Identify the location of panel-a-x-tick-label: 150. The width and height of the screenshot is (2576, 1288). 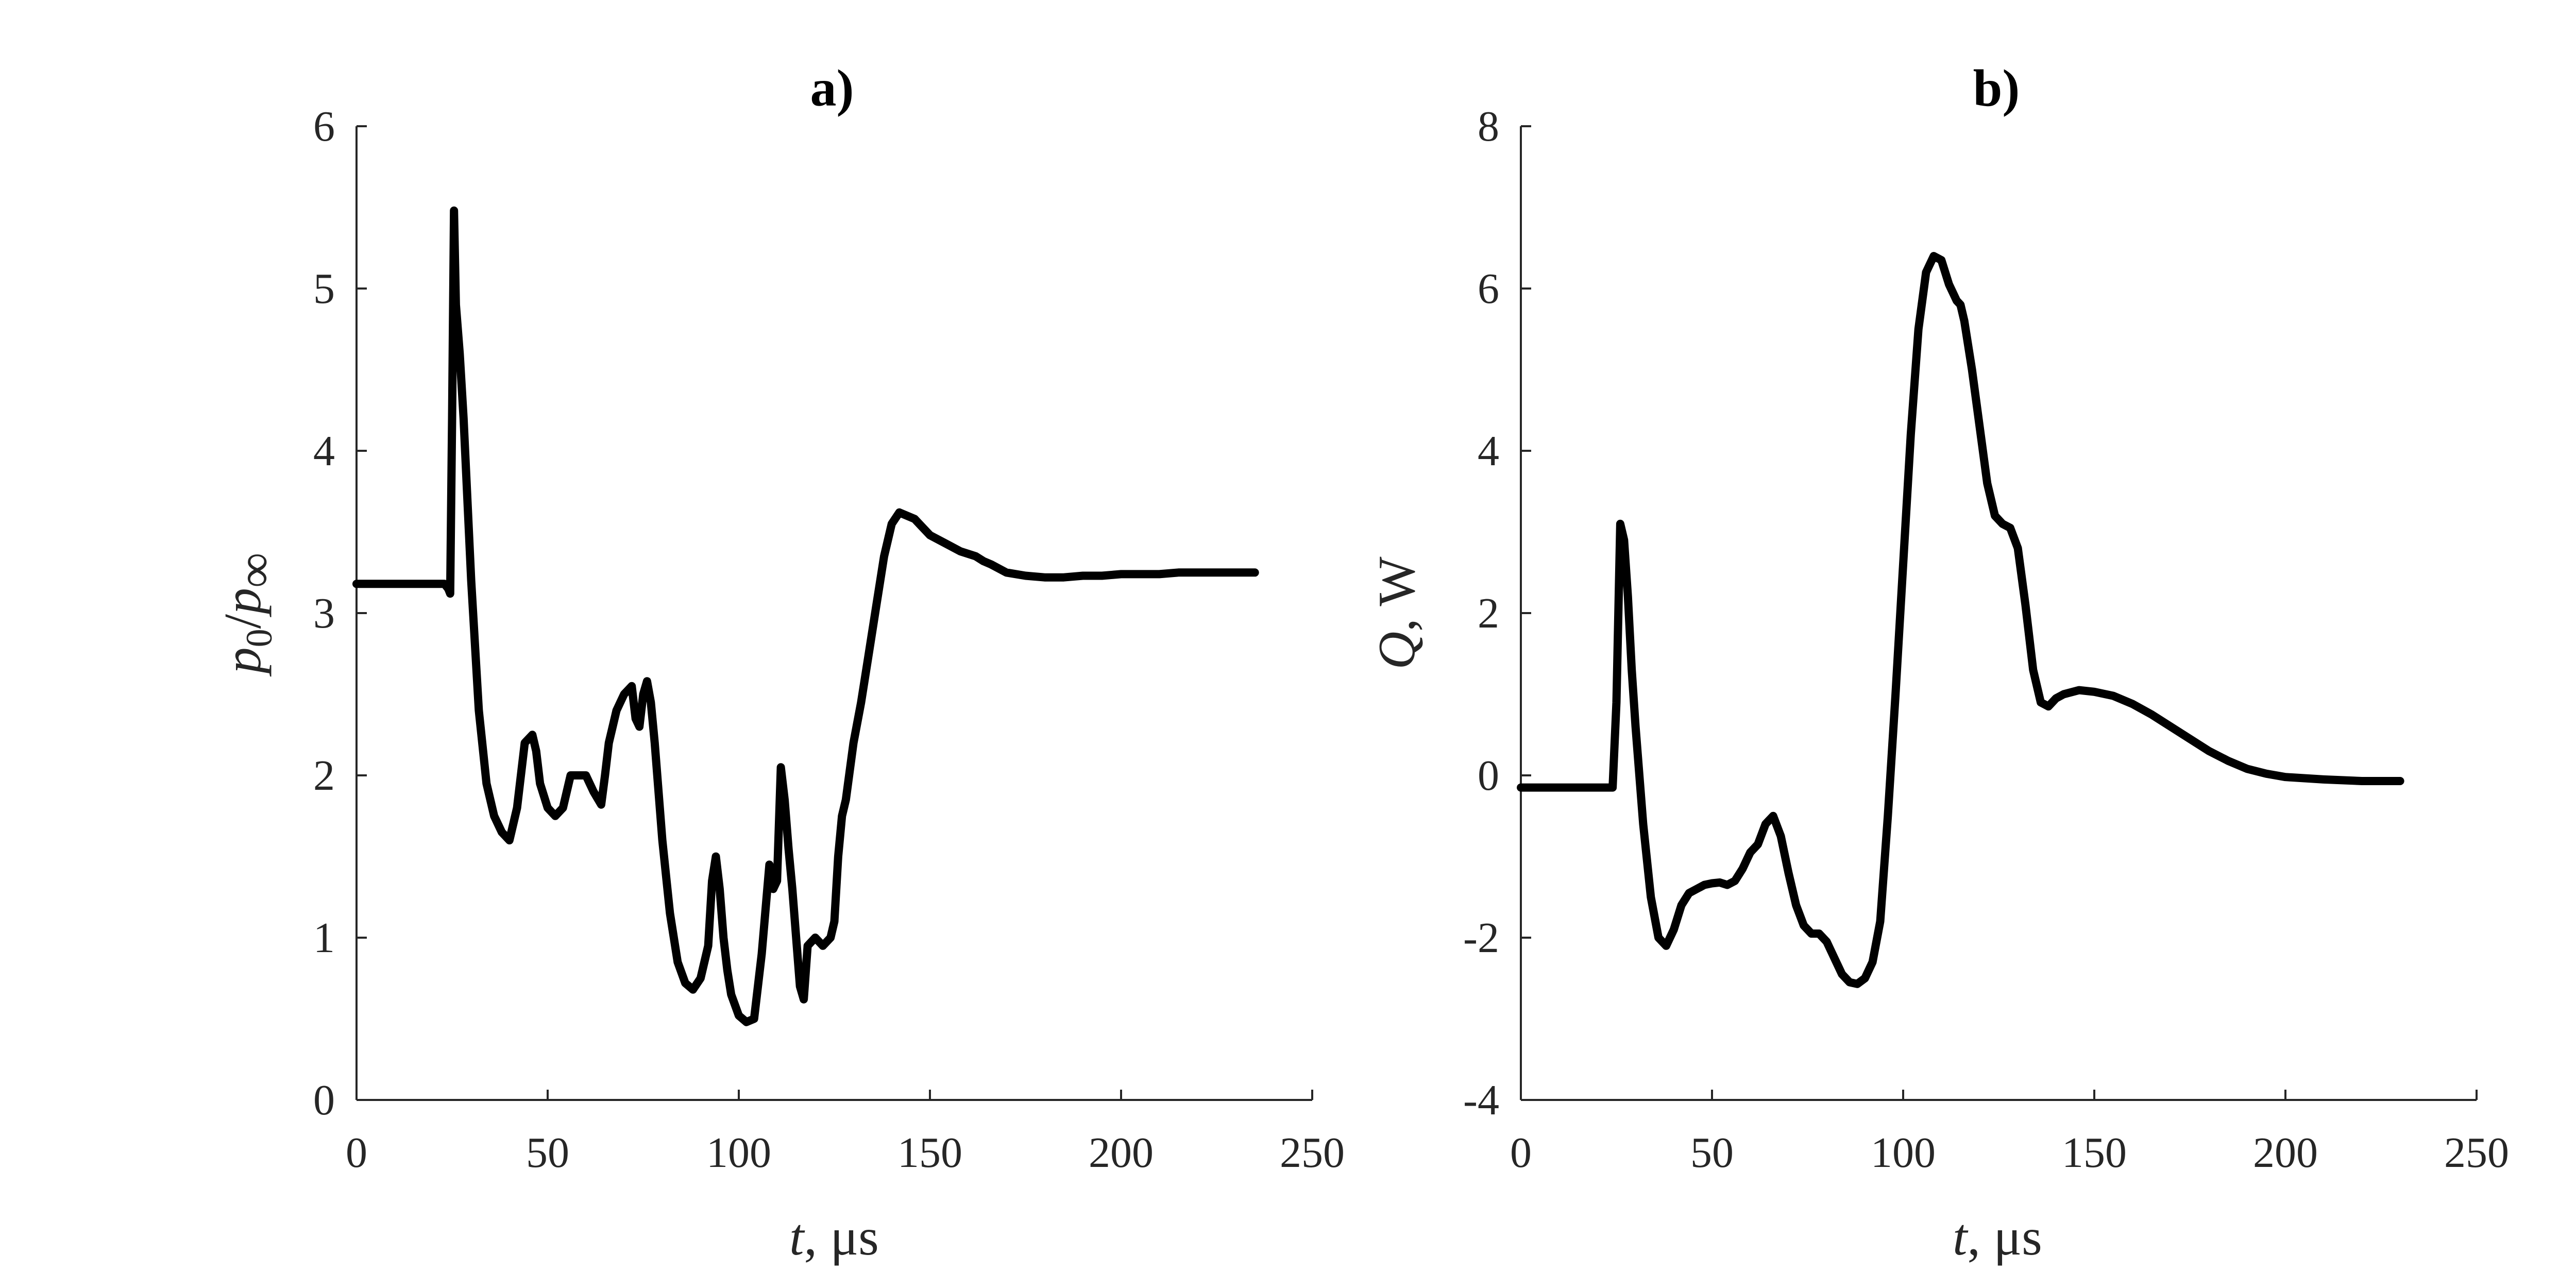
(929, 1153).